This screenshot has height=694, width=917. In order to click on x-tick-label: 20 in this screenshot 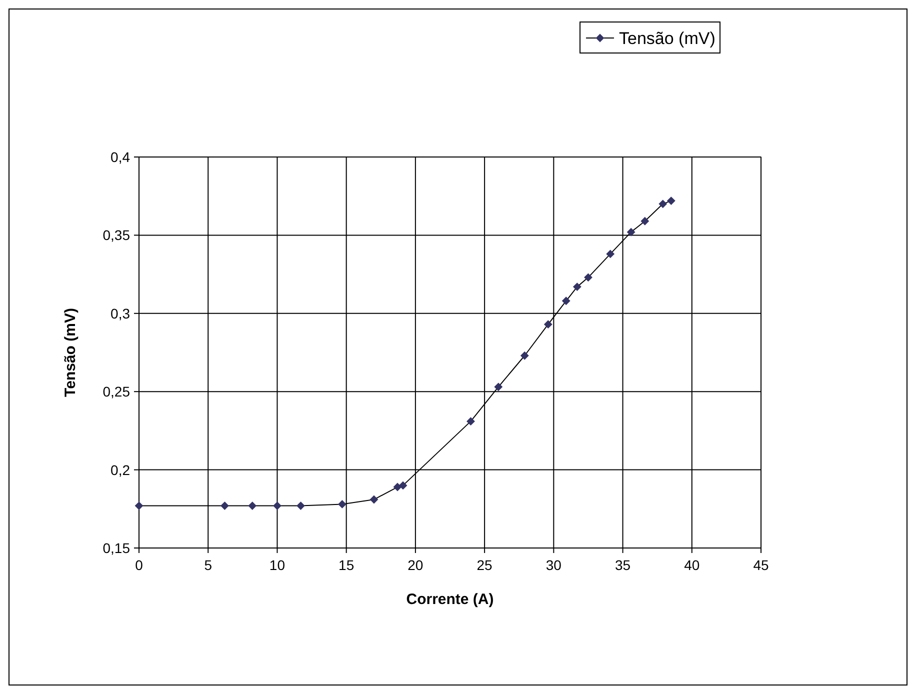, I will do `click(416, 565)`.